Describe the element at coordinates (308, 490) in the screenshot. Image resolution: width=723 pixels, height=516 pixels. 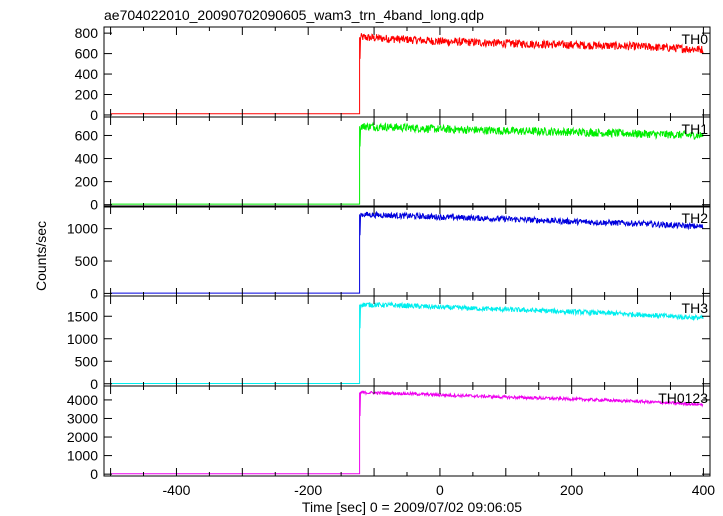
I see `x-tick-label: -200` at that location.